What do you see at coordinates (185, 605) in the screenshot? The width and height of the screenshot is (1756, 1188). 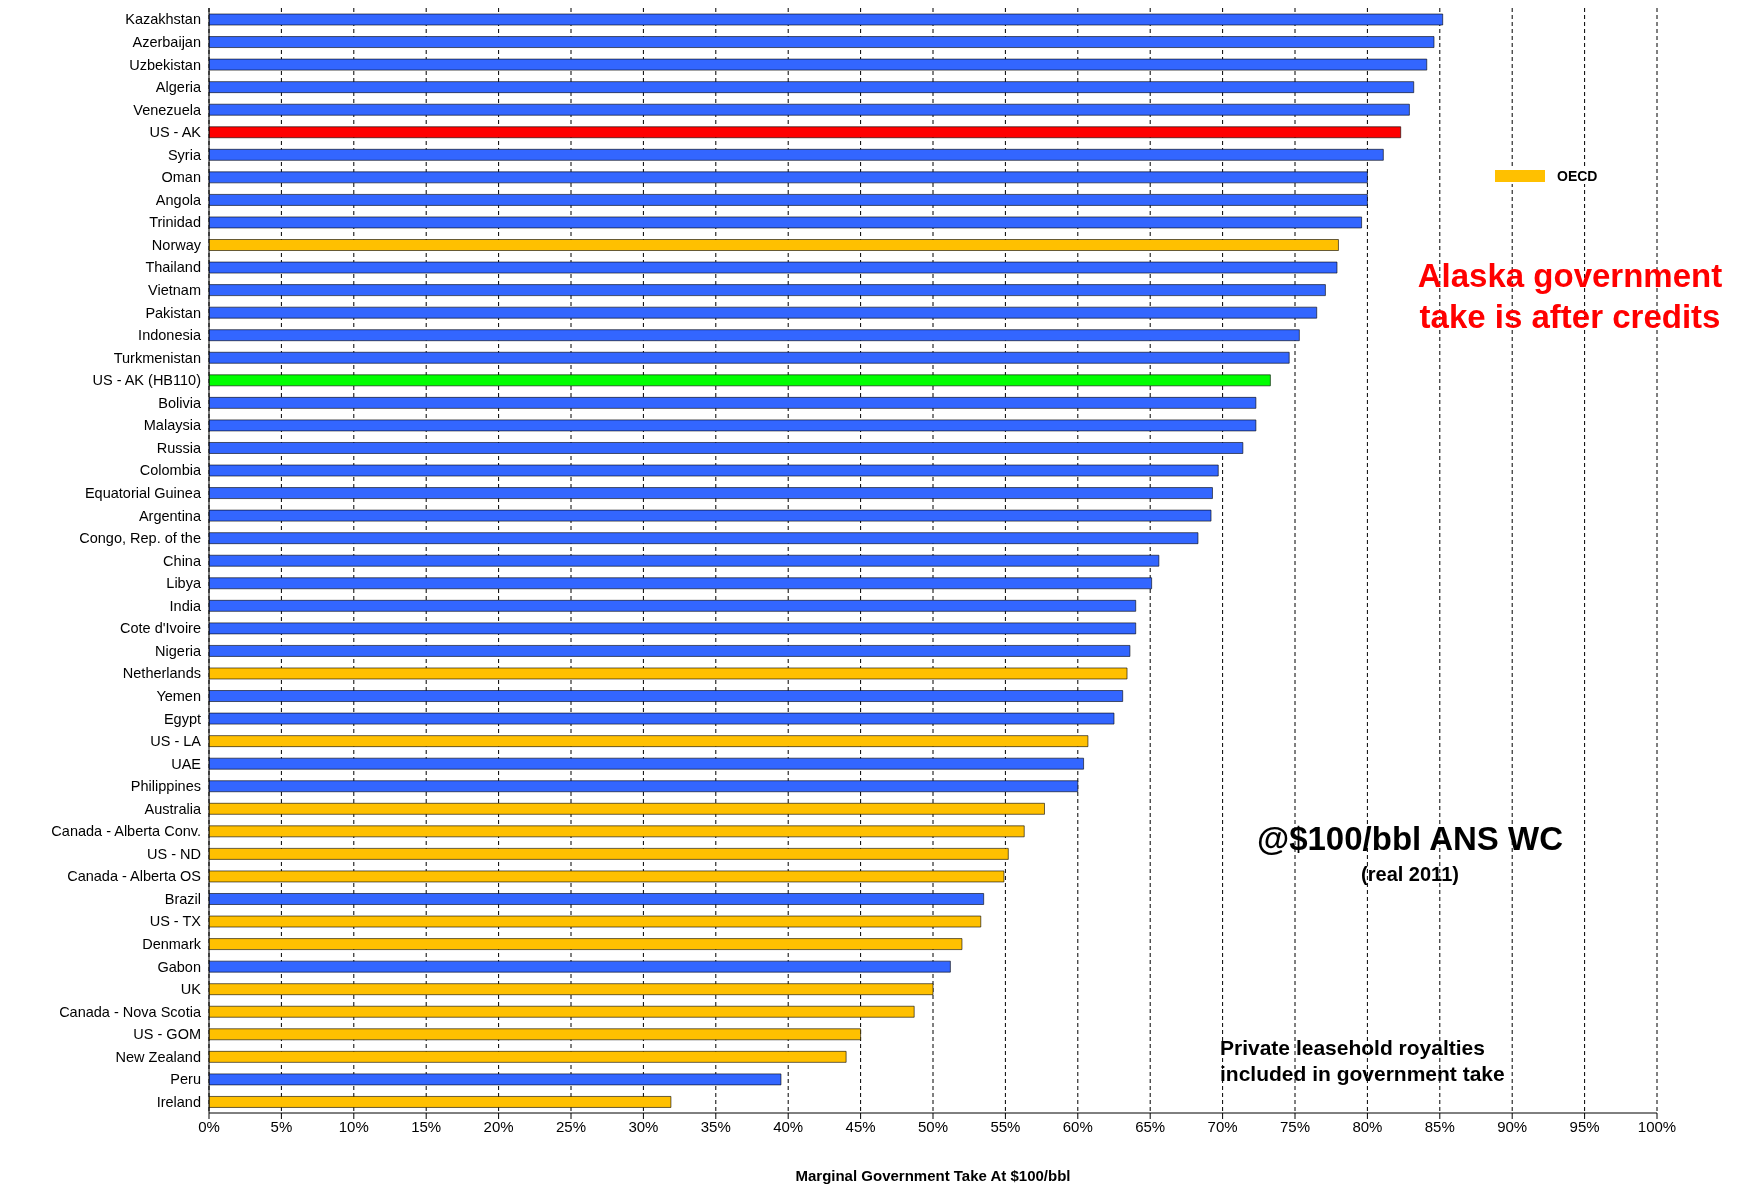 I see `y-tick-label: India` at bounding box center [185, 605].